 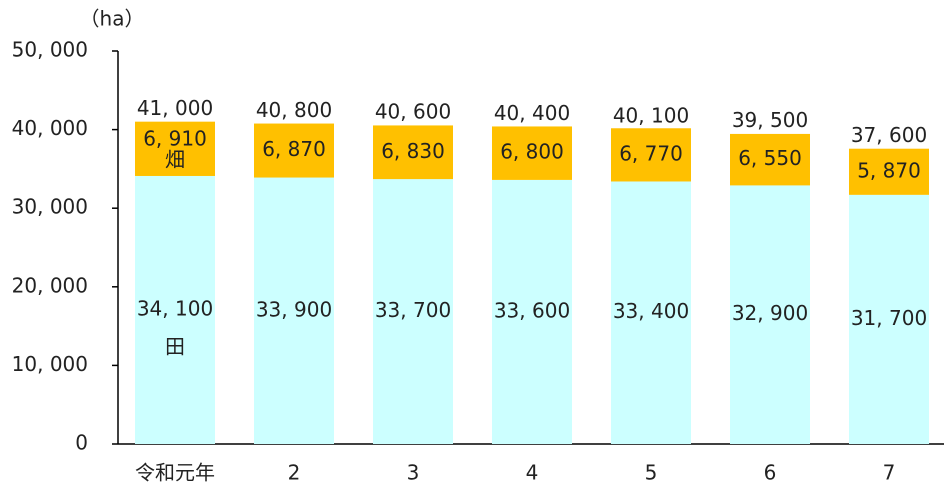 What do you see at coordinates (294, 110) in the screenshot?
I see `total-label: 40, 800` at bounding box center [294, 110].